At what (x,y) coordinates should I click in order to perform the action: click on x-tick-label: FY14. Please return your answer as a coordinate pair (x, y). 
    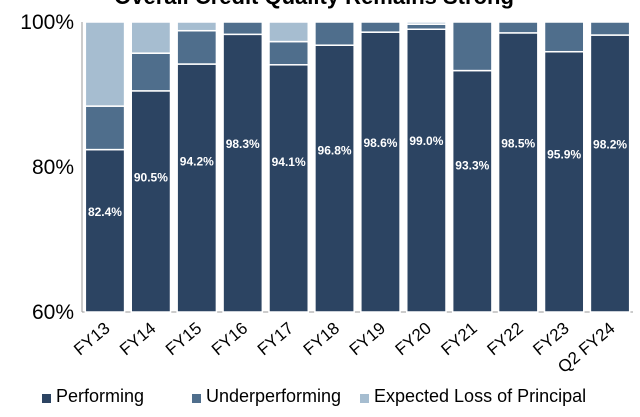
    Looking at the image, I should click on (137, 339).